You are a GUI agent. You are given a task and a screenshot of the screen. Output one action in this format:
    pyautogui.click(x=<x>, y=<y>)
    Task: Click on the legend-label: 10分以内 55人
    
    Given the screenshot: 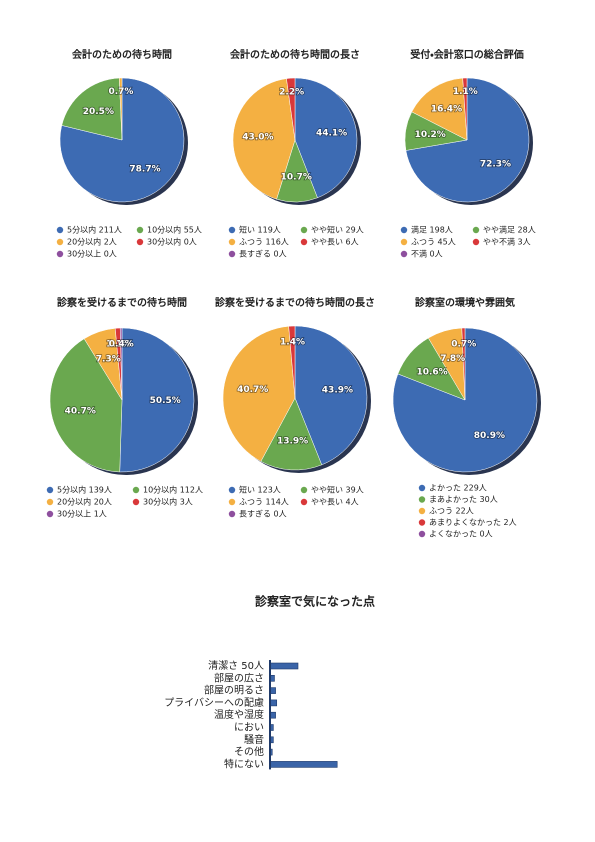 What is the action you would take?
    pyautogui.click(x=174, y=230)
    